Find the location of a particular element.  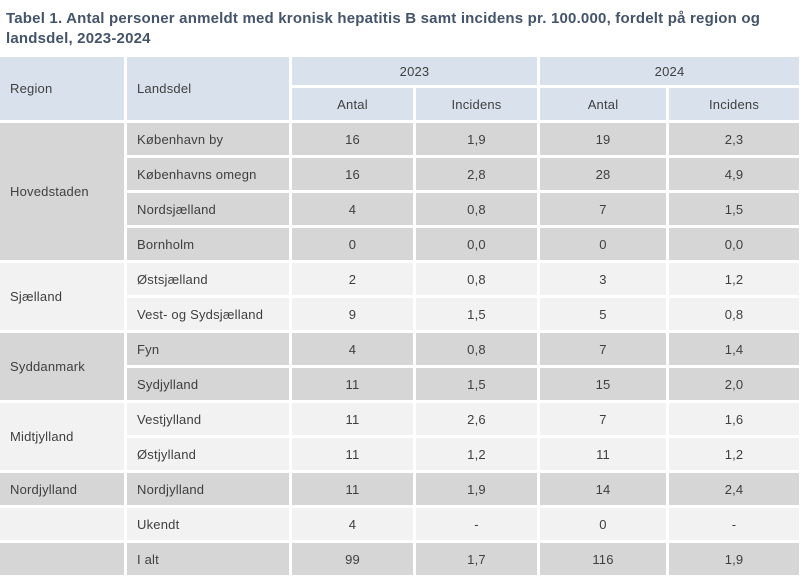

landsdel-cell: Ukendt is located at coordinates (208, 524).